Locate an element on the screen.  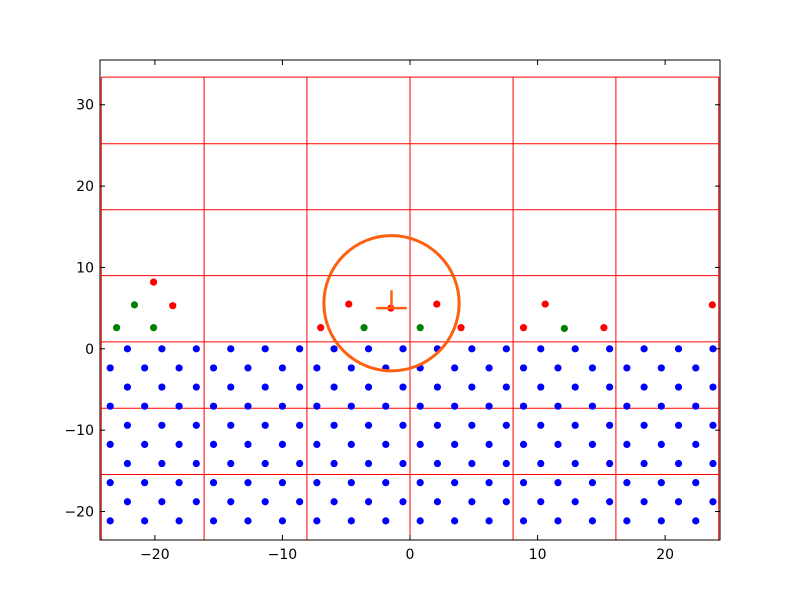
x-tick-label: 10 is located at coordinates (538, 555).